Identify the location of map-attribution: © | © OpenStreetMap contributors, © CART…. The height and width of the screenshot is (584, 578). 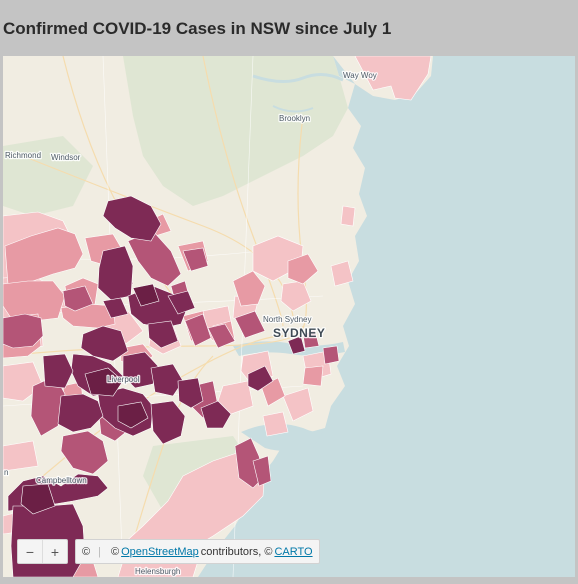
(197, 551).